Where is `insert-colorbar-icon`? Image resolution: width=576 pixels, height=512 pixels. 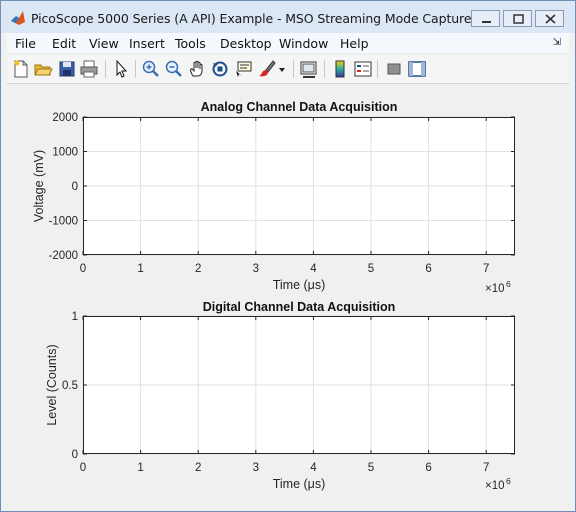
insert-colorbar-icon is located at coordinates (340, 69).